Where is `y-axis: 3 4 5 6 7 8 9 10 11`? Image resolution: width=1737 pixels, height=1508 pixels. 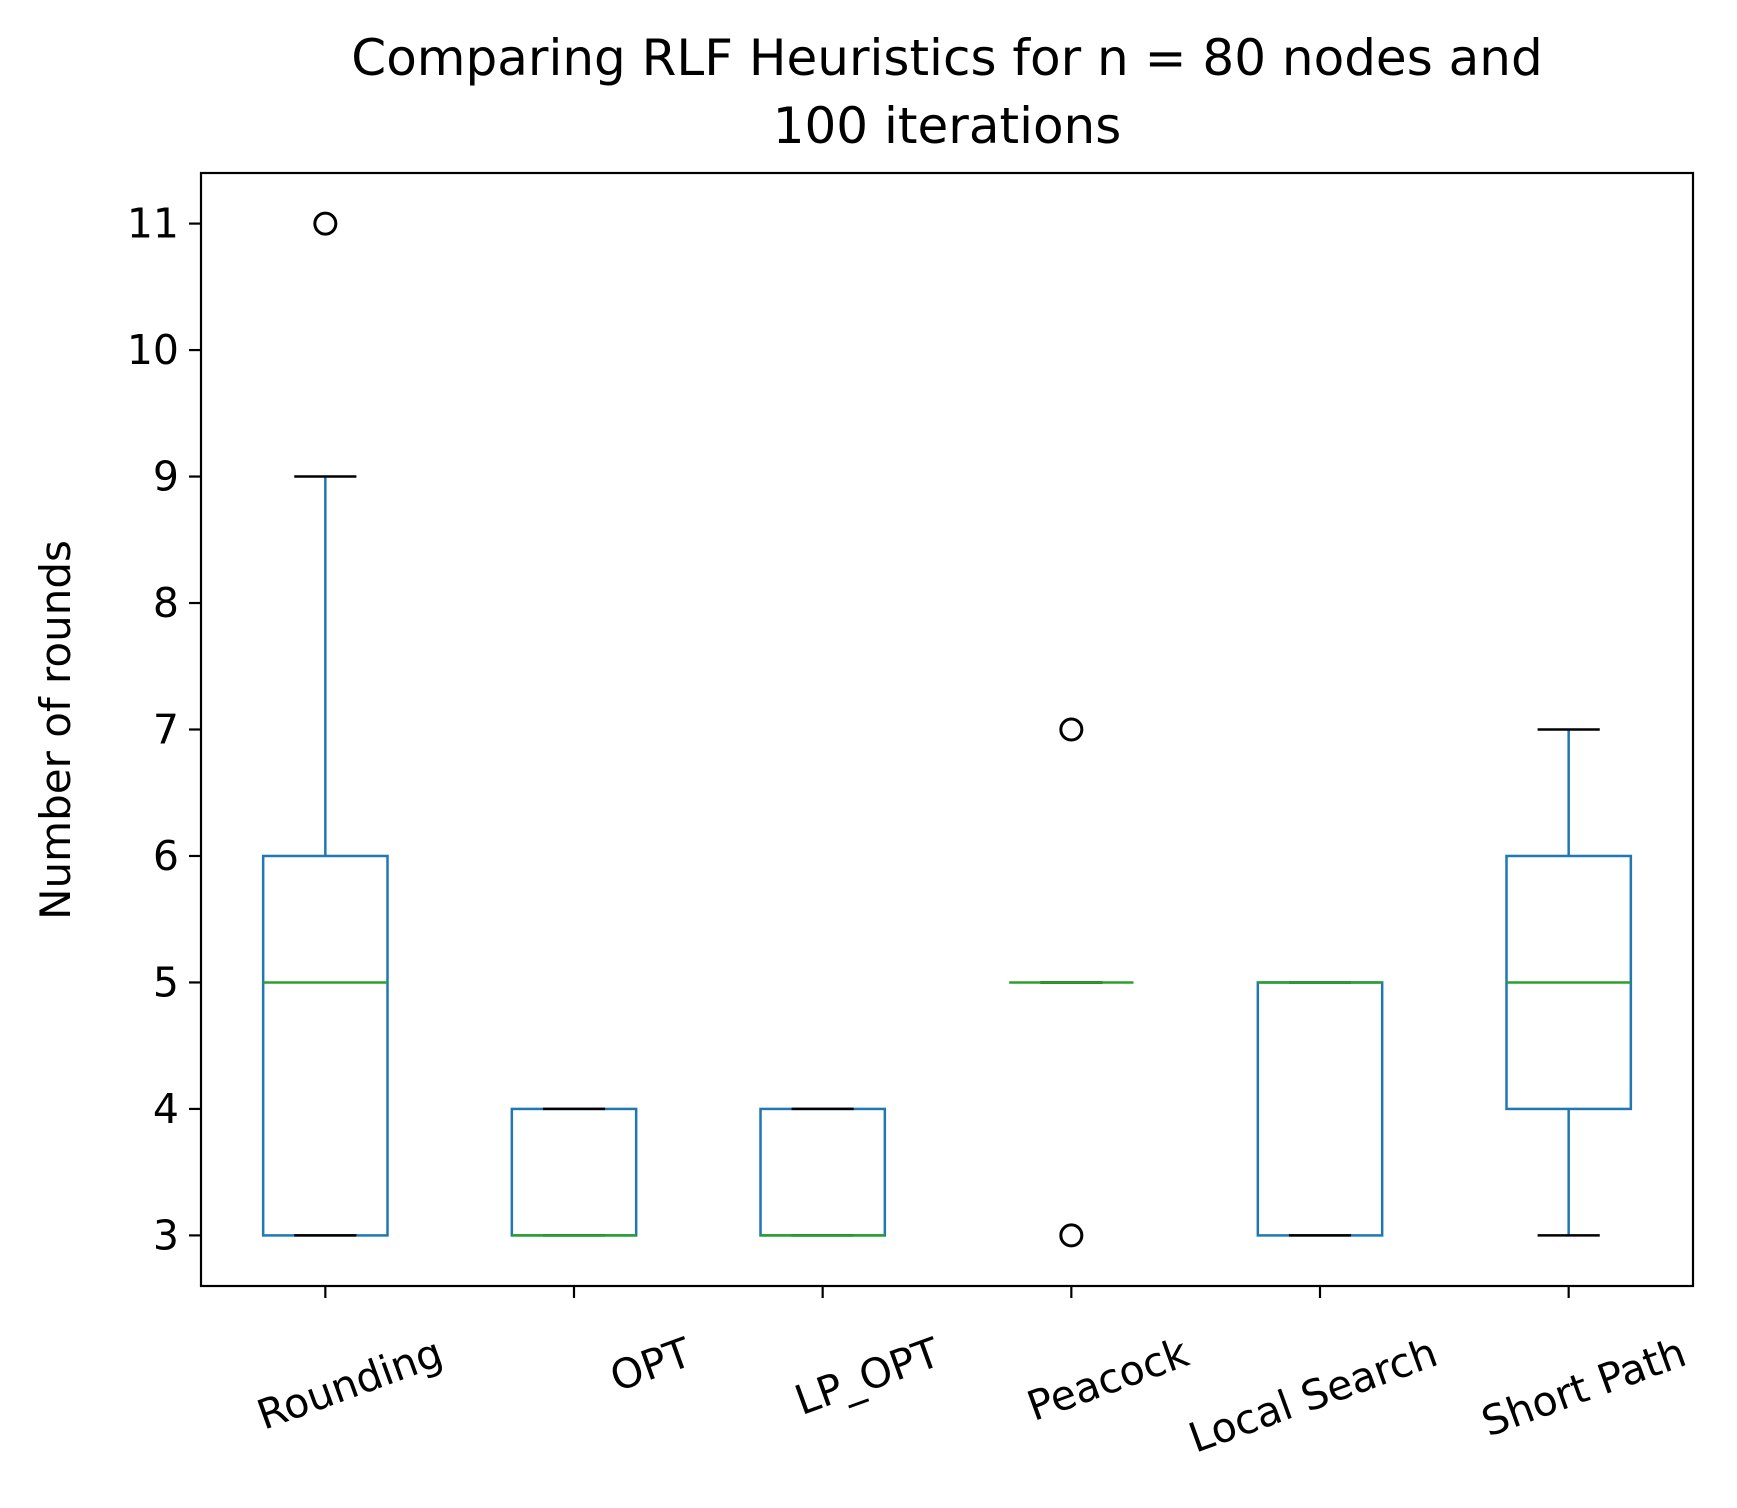
y-axis: 3 4 5 6 7 8 9 10 11 is located at coordinates (164, 729).